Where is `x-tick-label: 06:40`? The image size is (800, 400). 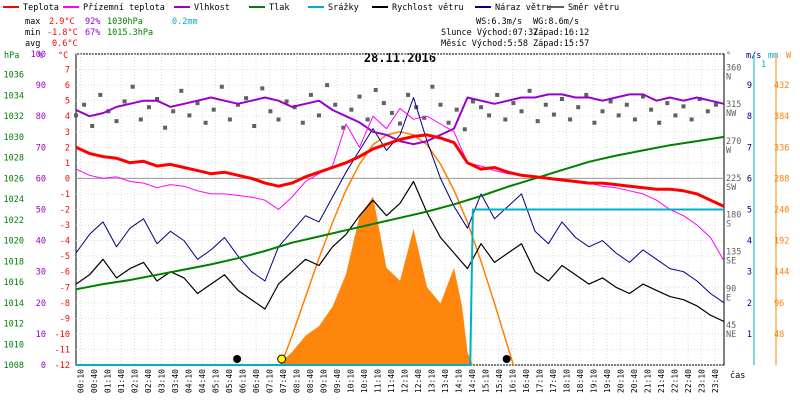
x-tick-label: 06:40 is located at coordinates (256, 381).